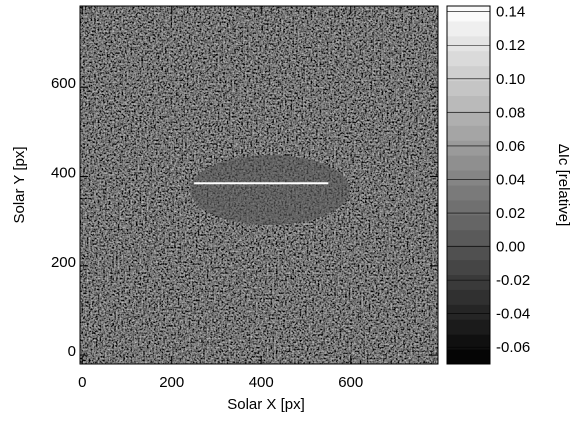 This screenshot has width=574, height=421. Describe the element at coordinates (63, 83) in the screenshot. I see `y-tick-label: 600` at that location.